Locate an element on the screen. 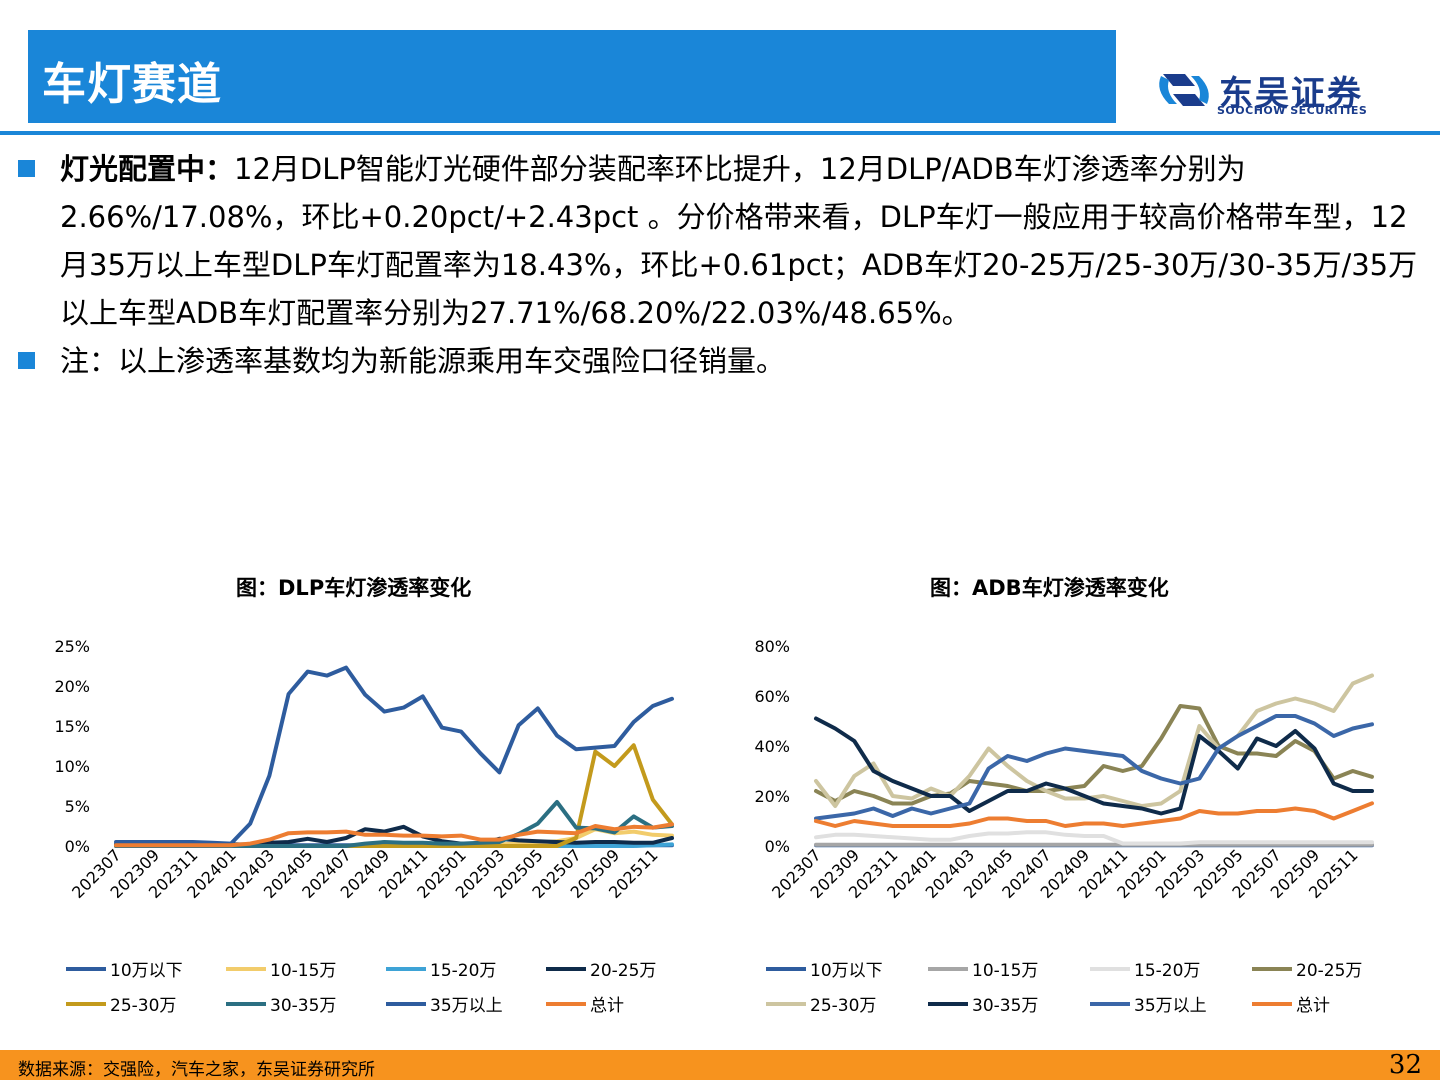 The width and height of the screenshot is (1440, 1080). bullet-item: 注：以上渗透率基数均为新能源乘用车交强险口径销量。 is located at coordinates (718, 361).